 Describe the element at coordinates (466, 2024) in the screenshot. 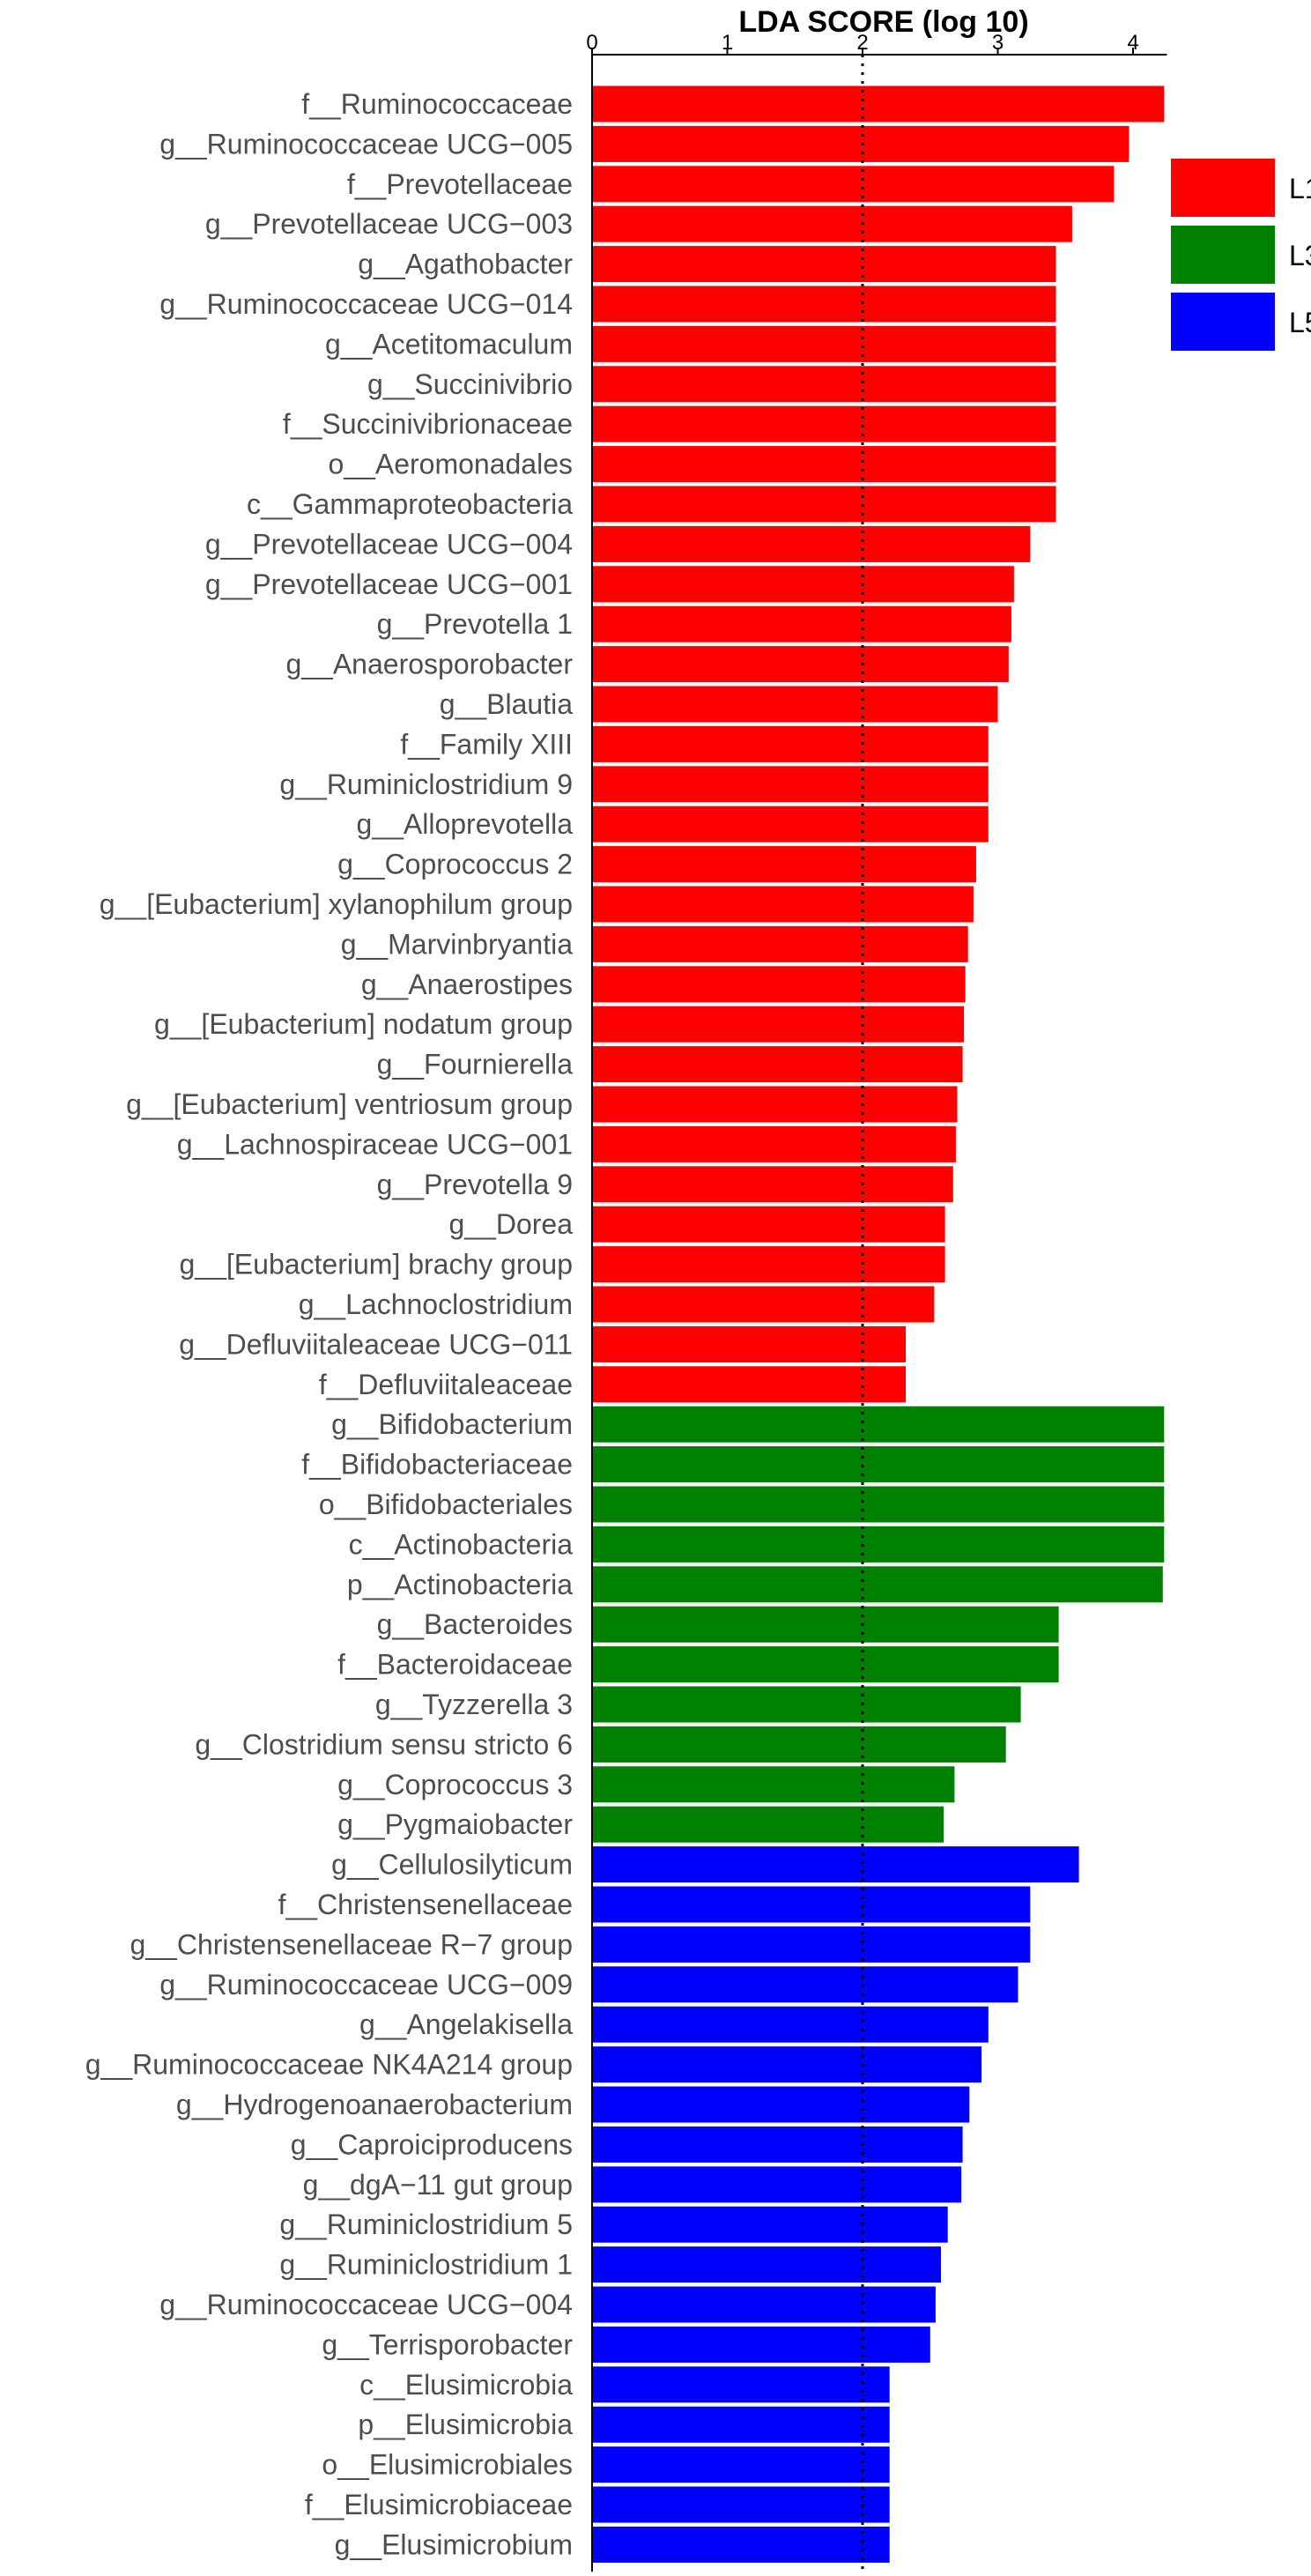

I see `category-label-48: g__Angelakisella` at that location.